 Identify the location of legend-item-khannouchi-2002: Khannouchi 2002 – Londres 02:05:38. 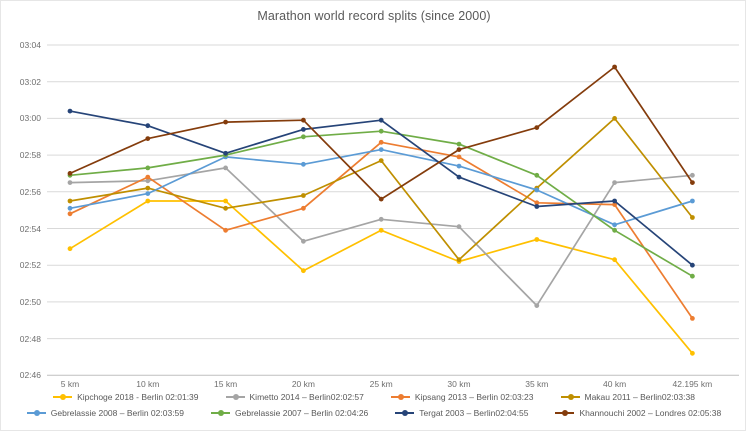
(638, 413).